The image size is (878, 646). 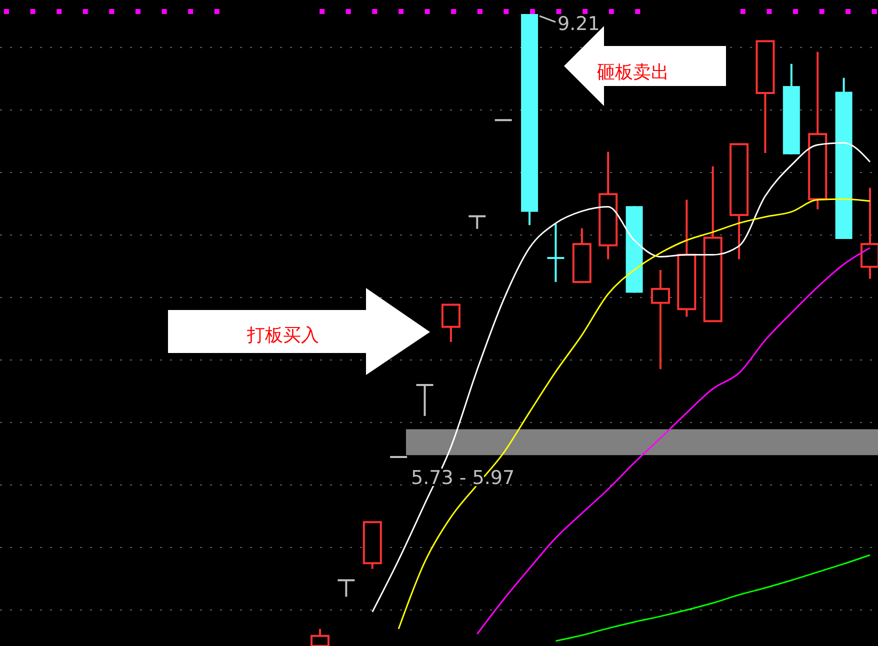 I want to click on annotation: 砸板卖出, so click(x=633, y=72).